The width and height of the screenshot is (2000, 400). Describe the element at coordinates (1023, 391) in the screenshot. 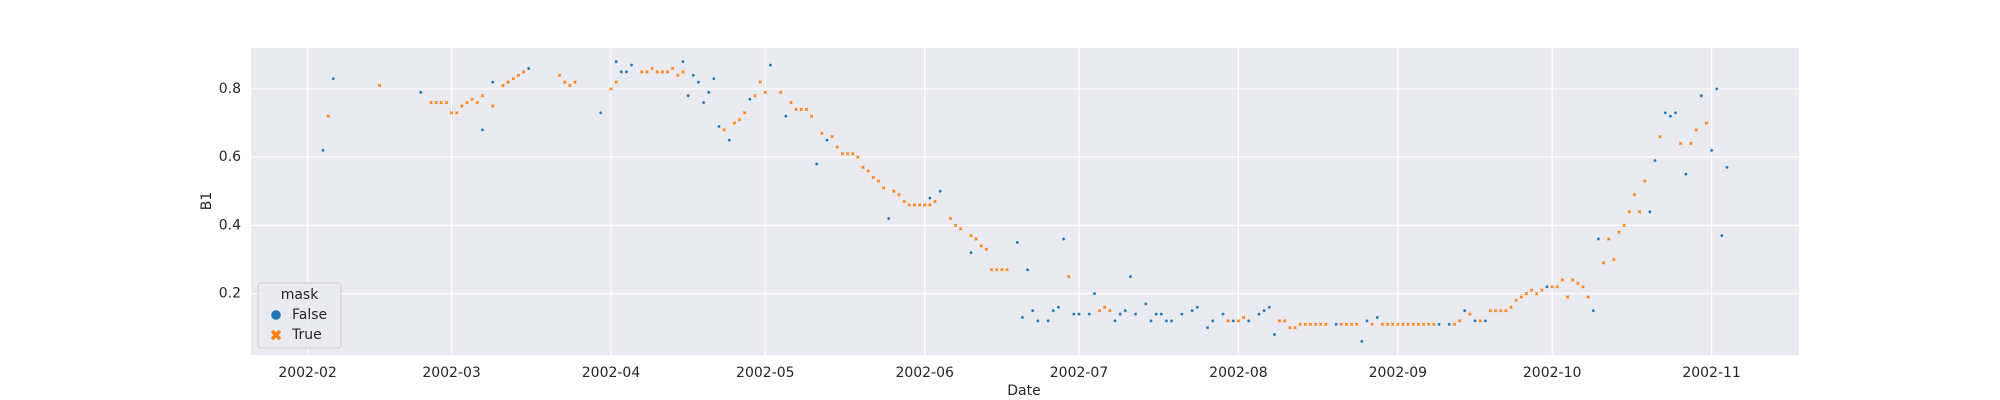

I see `x-axis-label: Date` at that location.